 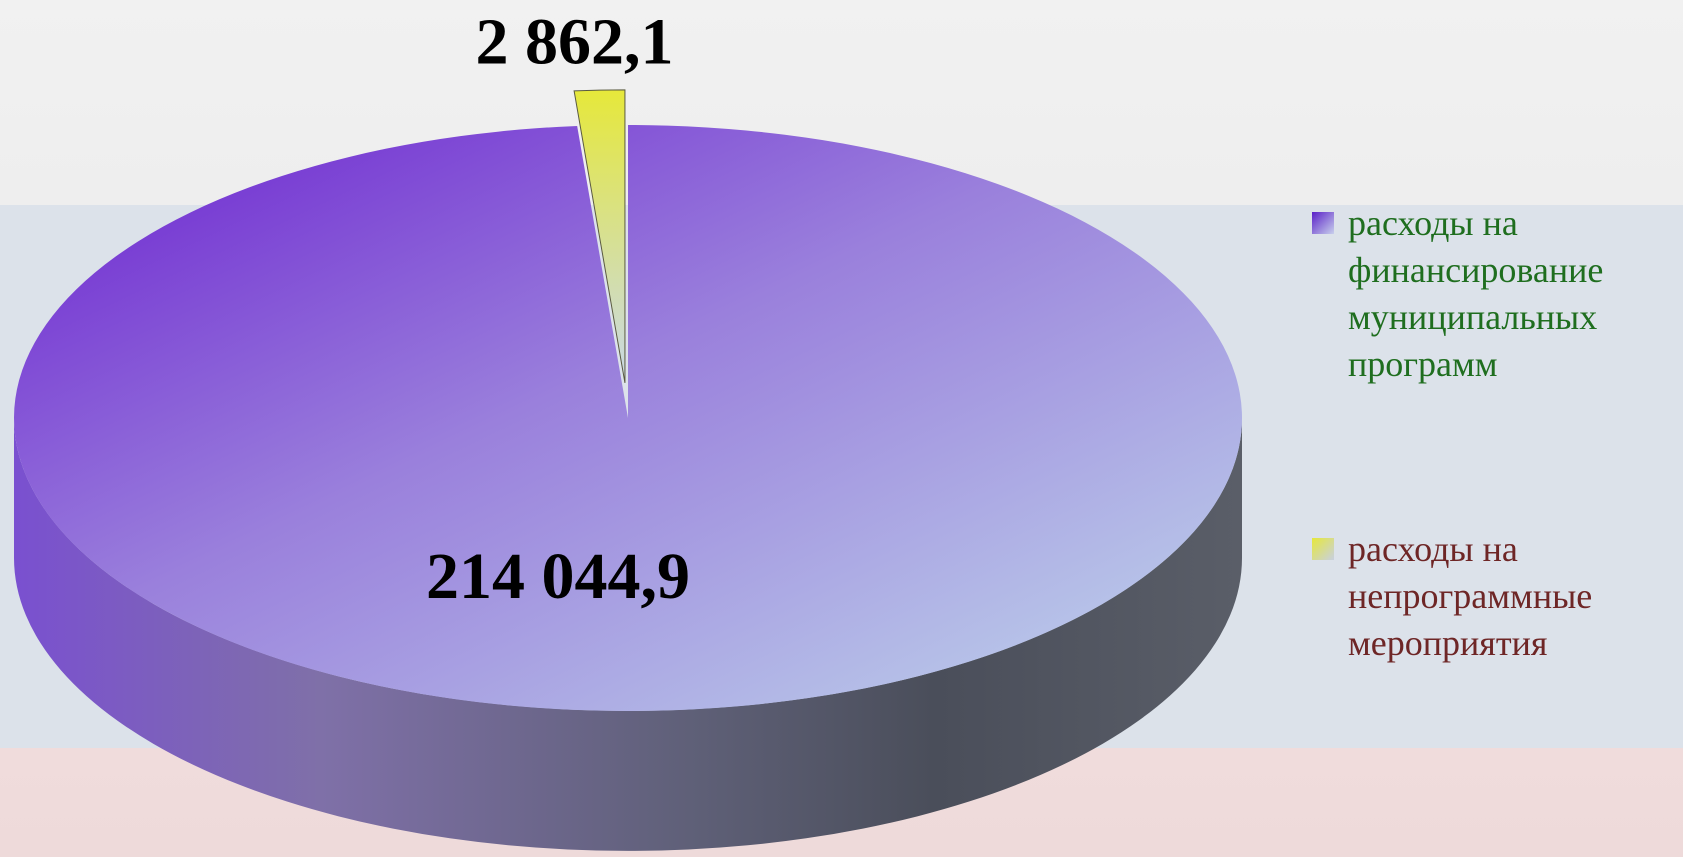 What do you see at coordinates (575, 41) in the screenshot?
I see `data-label: 2 862,1` at bounding box center [575, 41].